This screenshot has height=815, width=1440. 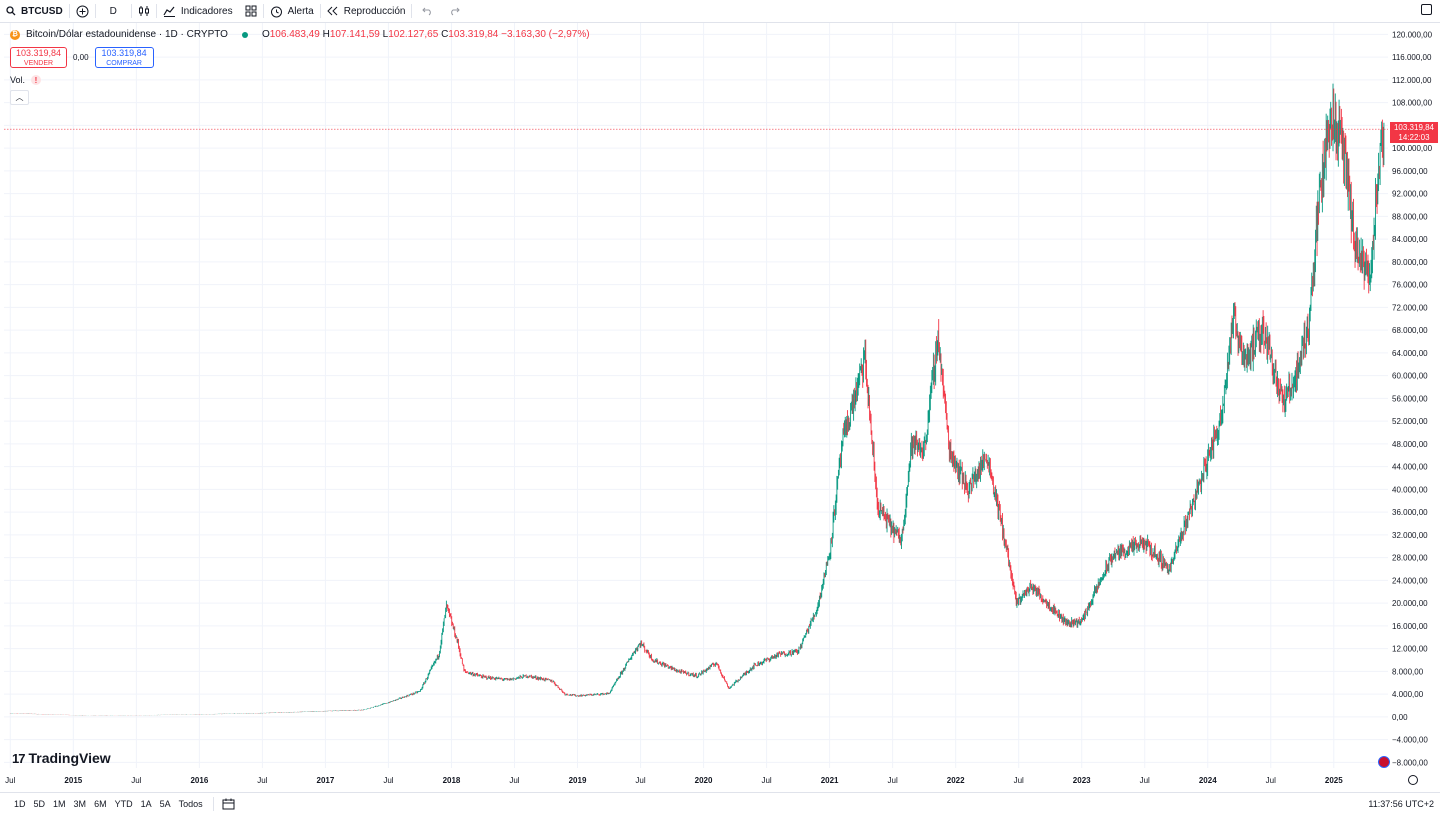 I want to click on high-label: H, so click(x=326, y=34).